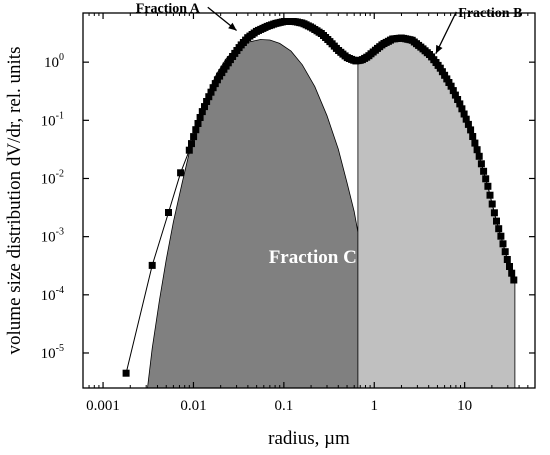  I want to click on x-tick-label: 1, so click(375, 406).